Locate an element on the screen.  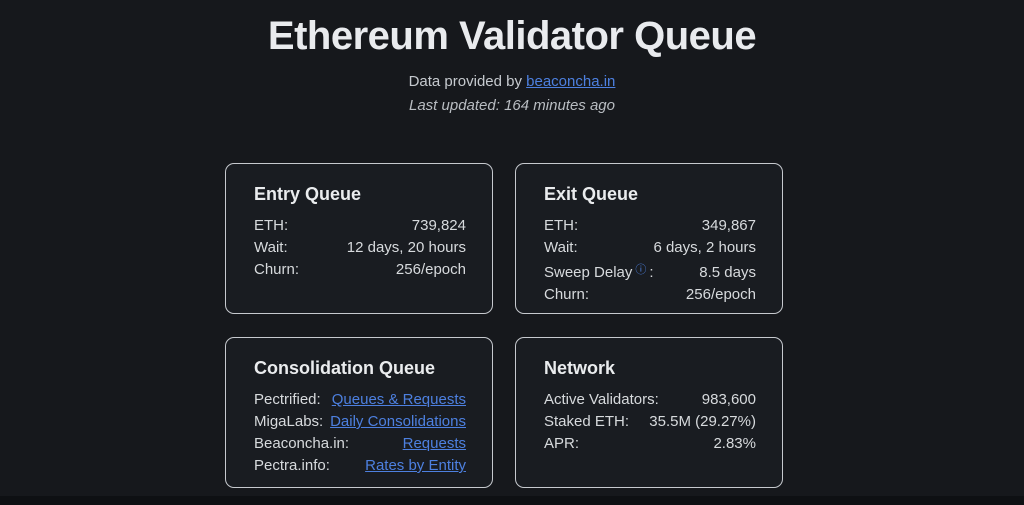
network-title: Network is located at coordinates (580, 368).